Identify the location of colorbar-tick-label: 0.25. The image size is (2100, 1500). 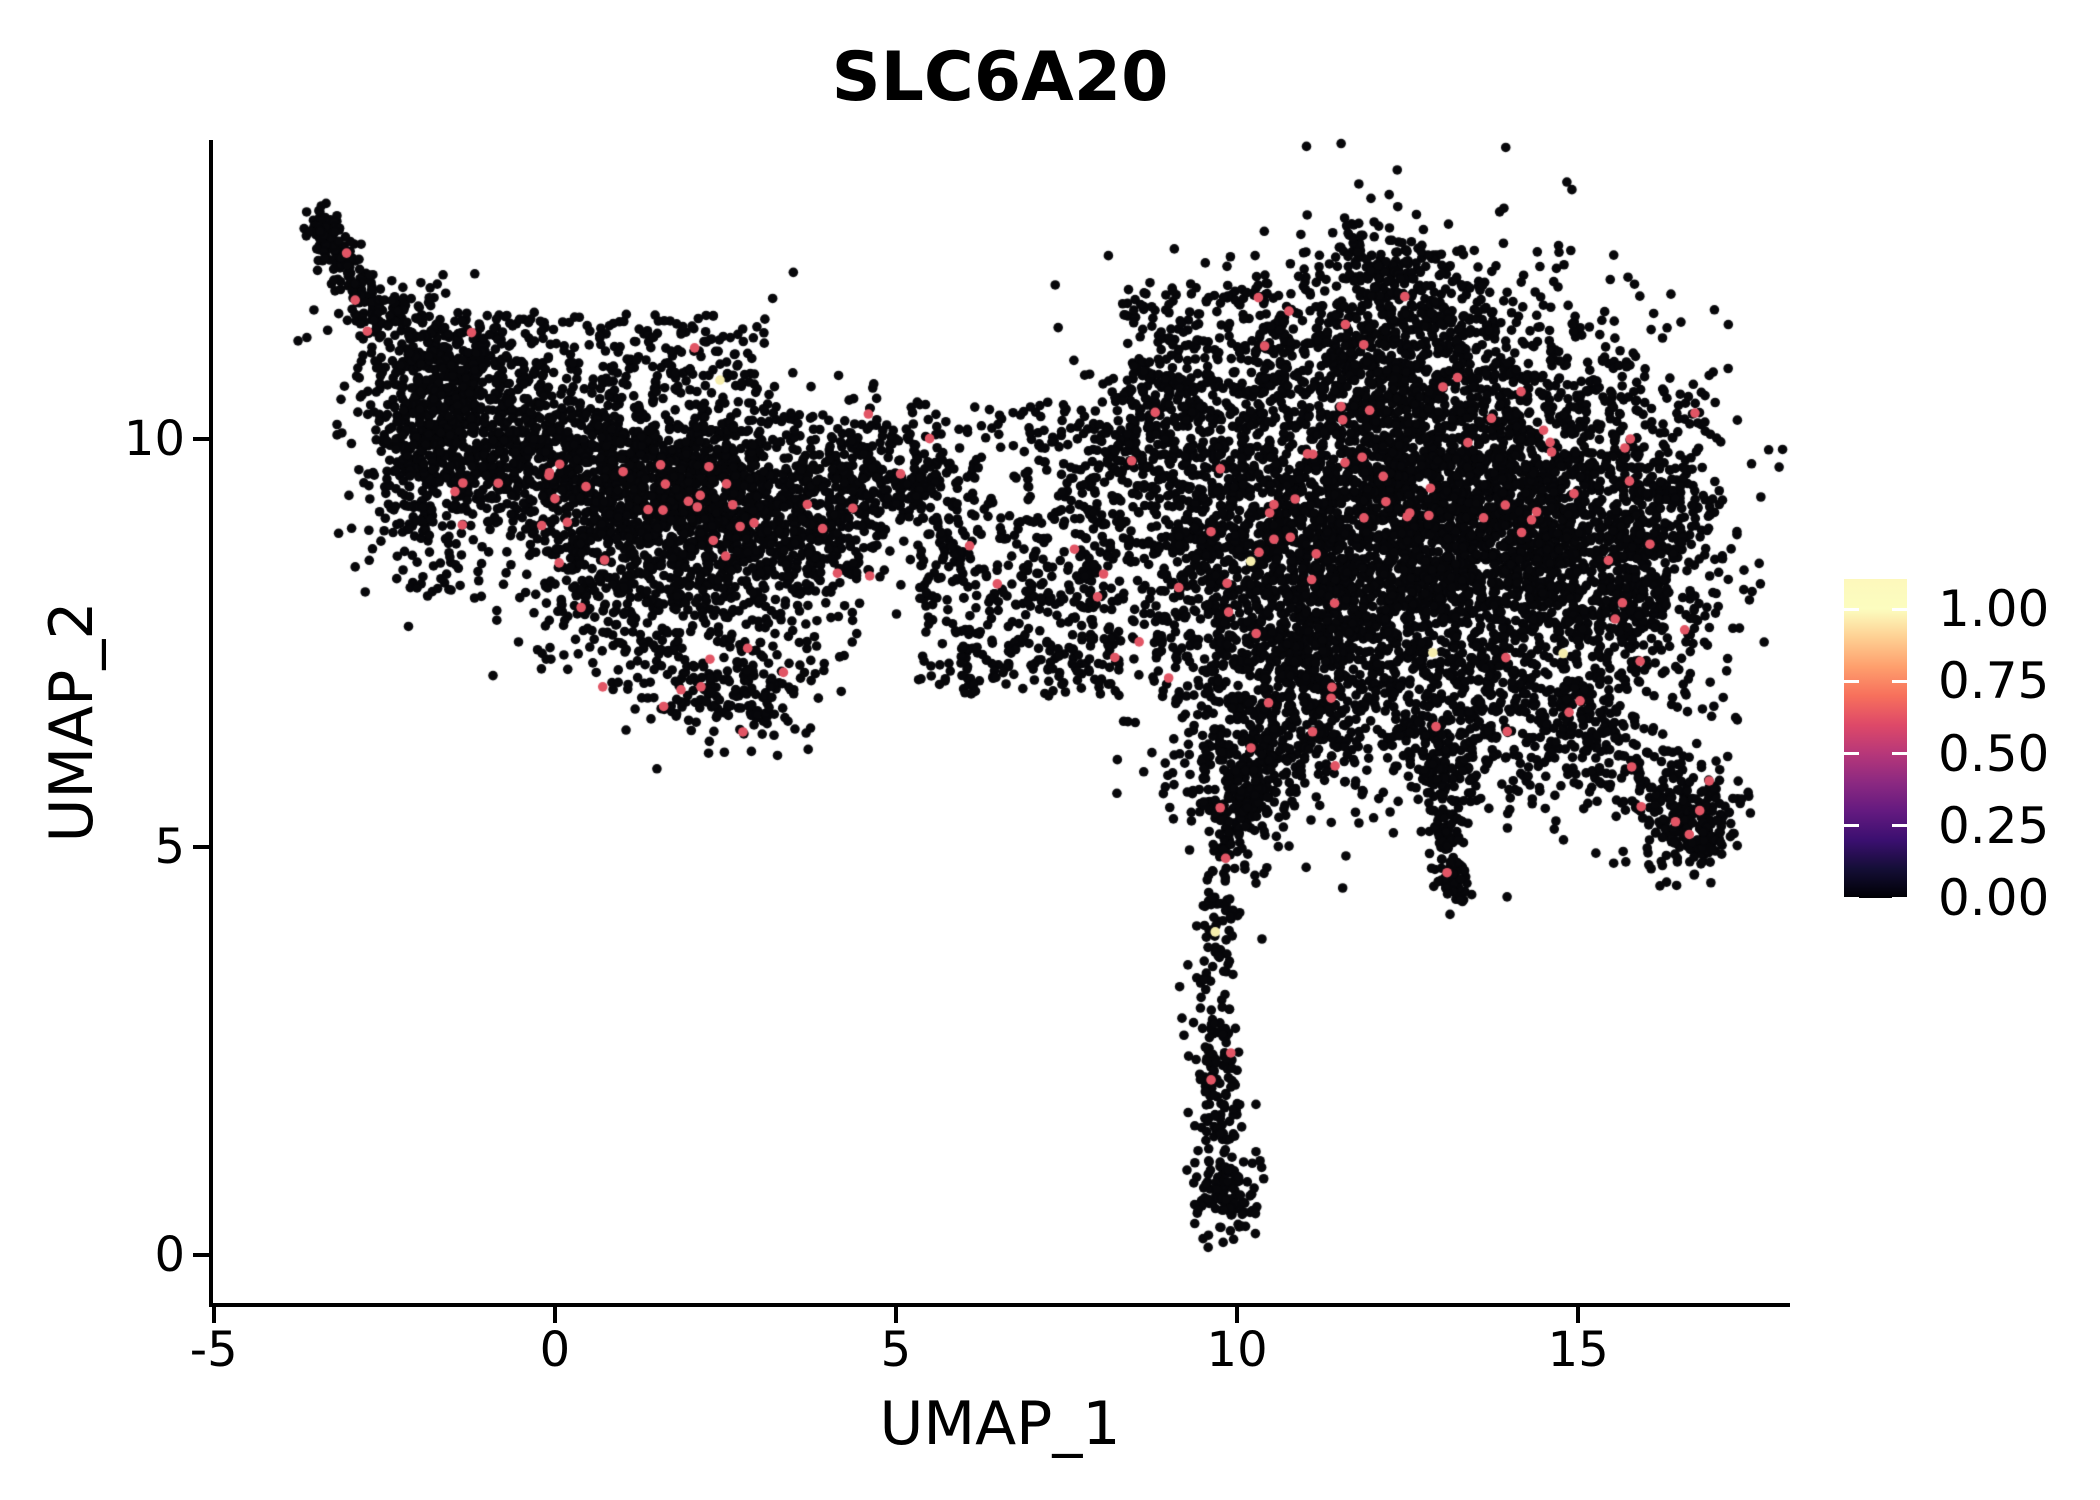
(1994, 825).